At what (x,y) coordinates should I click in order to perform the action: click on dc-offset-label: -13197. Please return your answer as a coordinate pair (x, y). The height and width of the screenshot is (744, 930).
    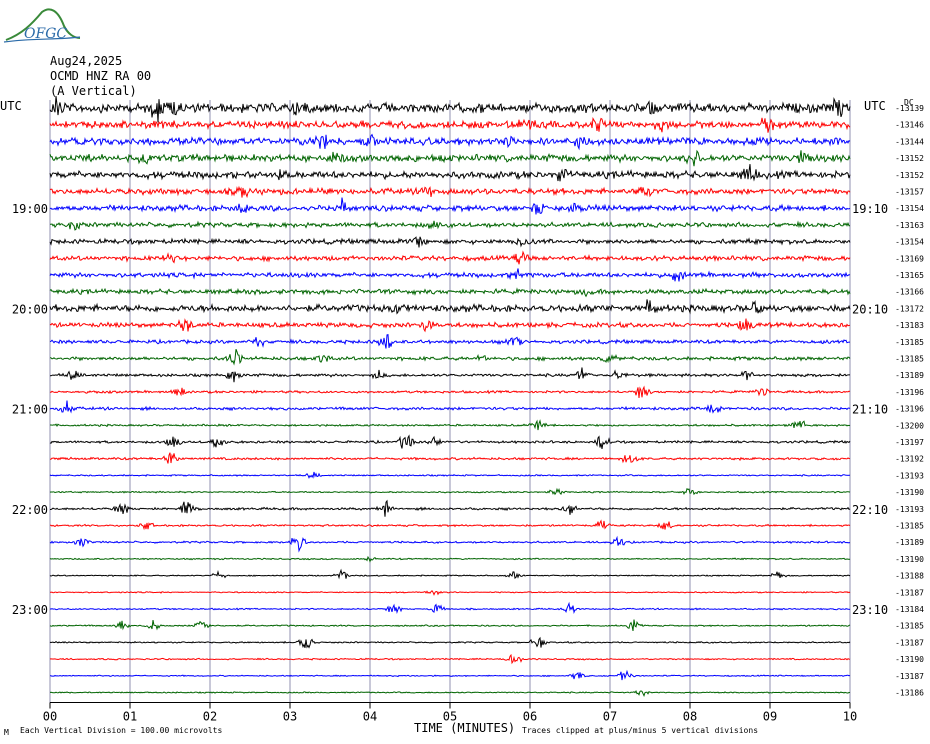
    Looking at the image, I should click on (909, 442).